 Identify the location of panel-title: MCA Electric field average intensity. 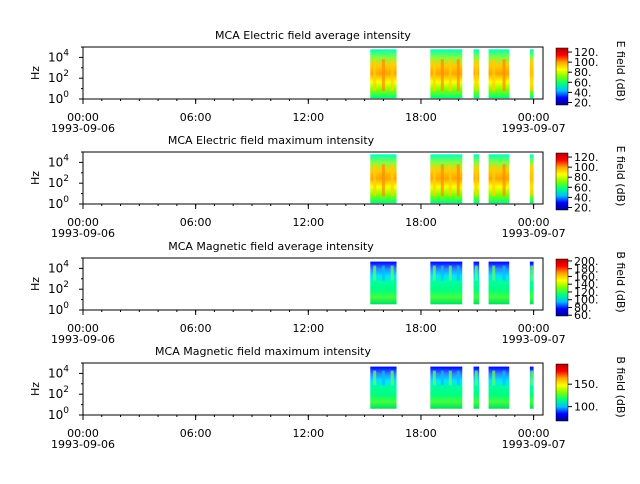
(313, 35).